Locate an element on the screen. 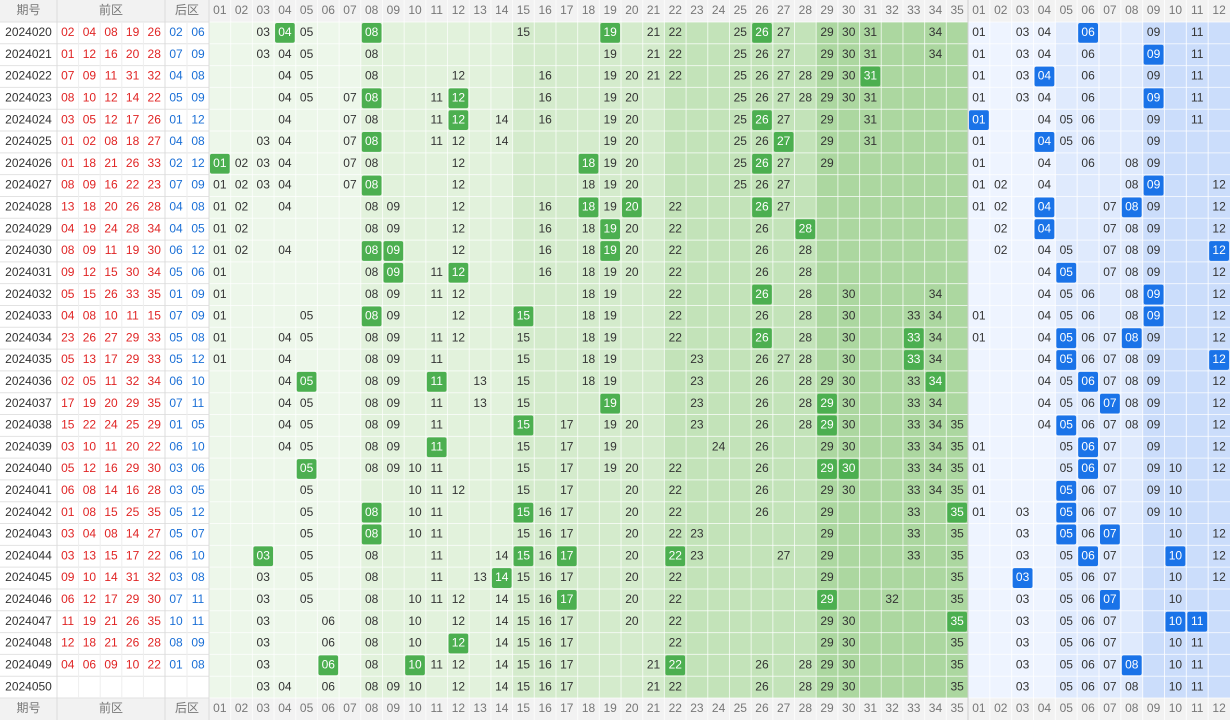 This screenshot has width=1230, height=720. back-trend-cell: 07 is located at coordinates (1110, 359).